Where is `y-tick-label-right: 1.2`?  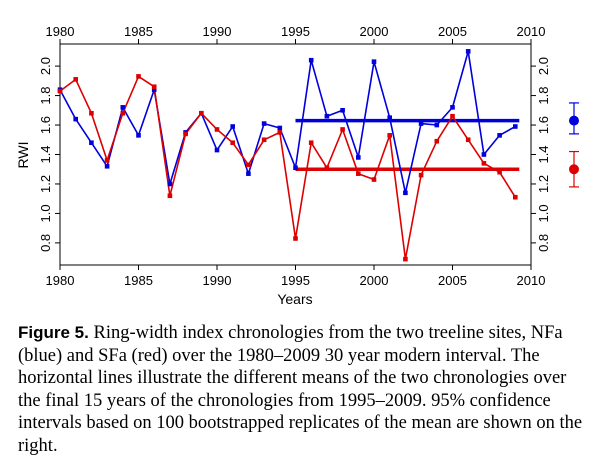
y-tick-label-right: 1.2 is located at coordinates (543, 184).